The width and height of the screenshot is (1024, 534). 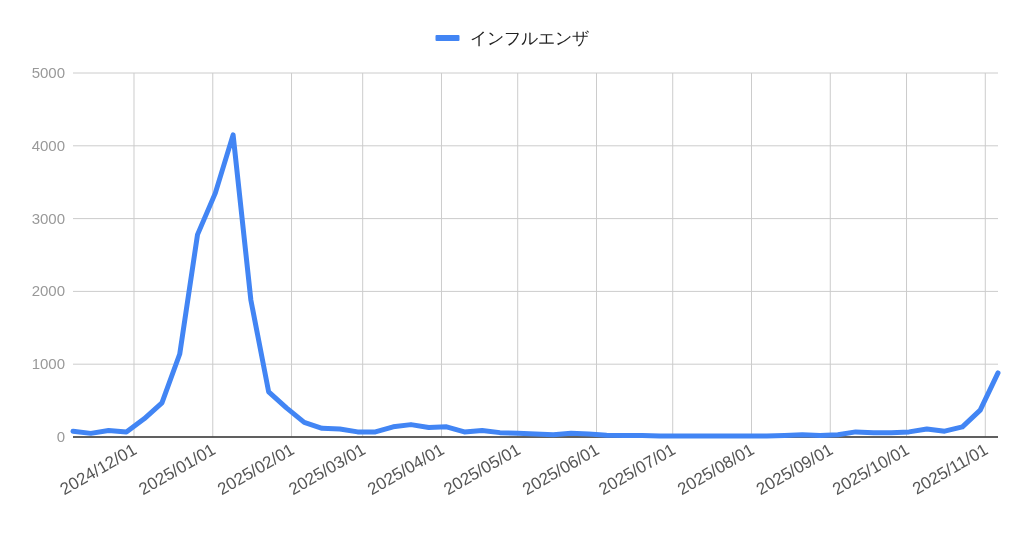 What do you see at coordinates (48, 145) in the screenshot?
I see `y-tick-label: 4000` at bounding box center [48, 145].